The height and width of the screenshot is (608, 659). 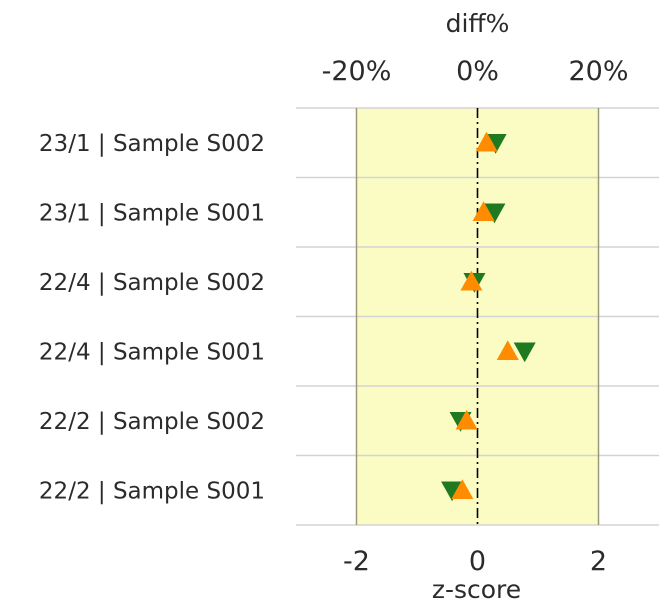 I want to click on category-label: 23/1 | Sample S001, so click(x=152, y=213).